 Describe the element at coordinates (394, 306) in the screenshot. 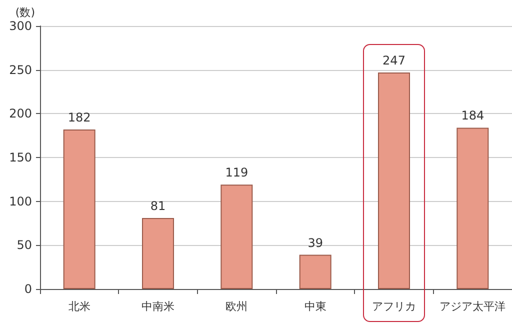

I see `x-tick-label: アフリカ` at that location.